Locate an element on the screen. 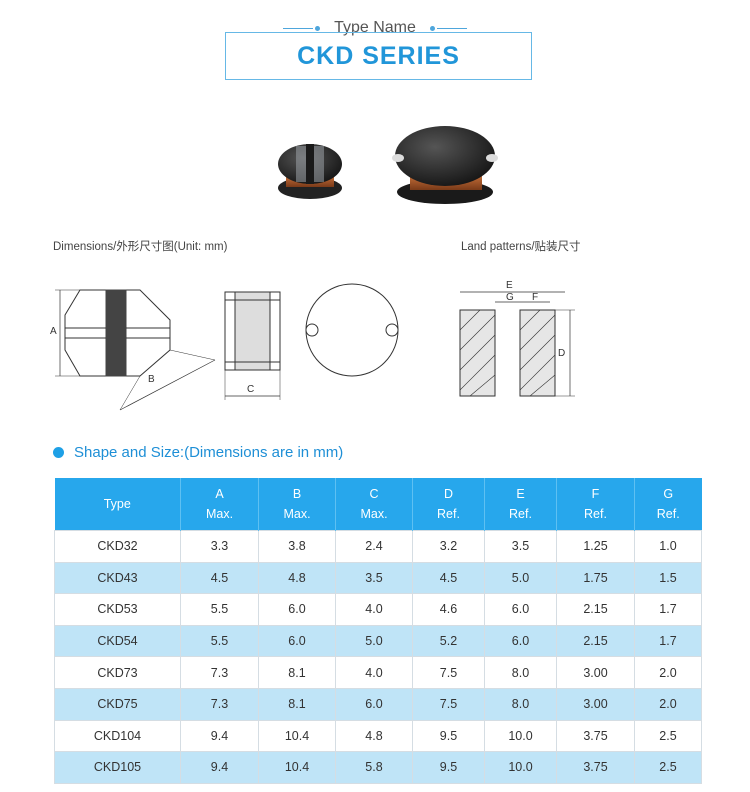  side-view: C is located at coordinates (252, 345).